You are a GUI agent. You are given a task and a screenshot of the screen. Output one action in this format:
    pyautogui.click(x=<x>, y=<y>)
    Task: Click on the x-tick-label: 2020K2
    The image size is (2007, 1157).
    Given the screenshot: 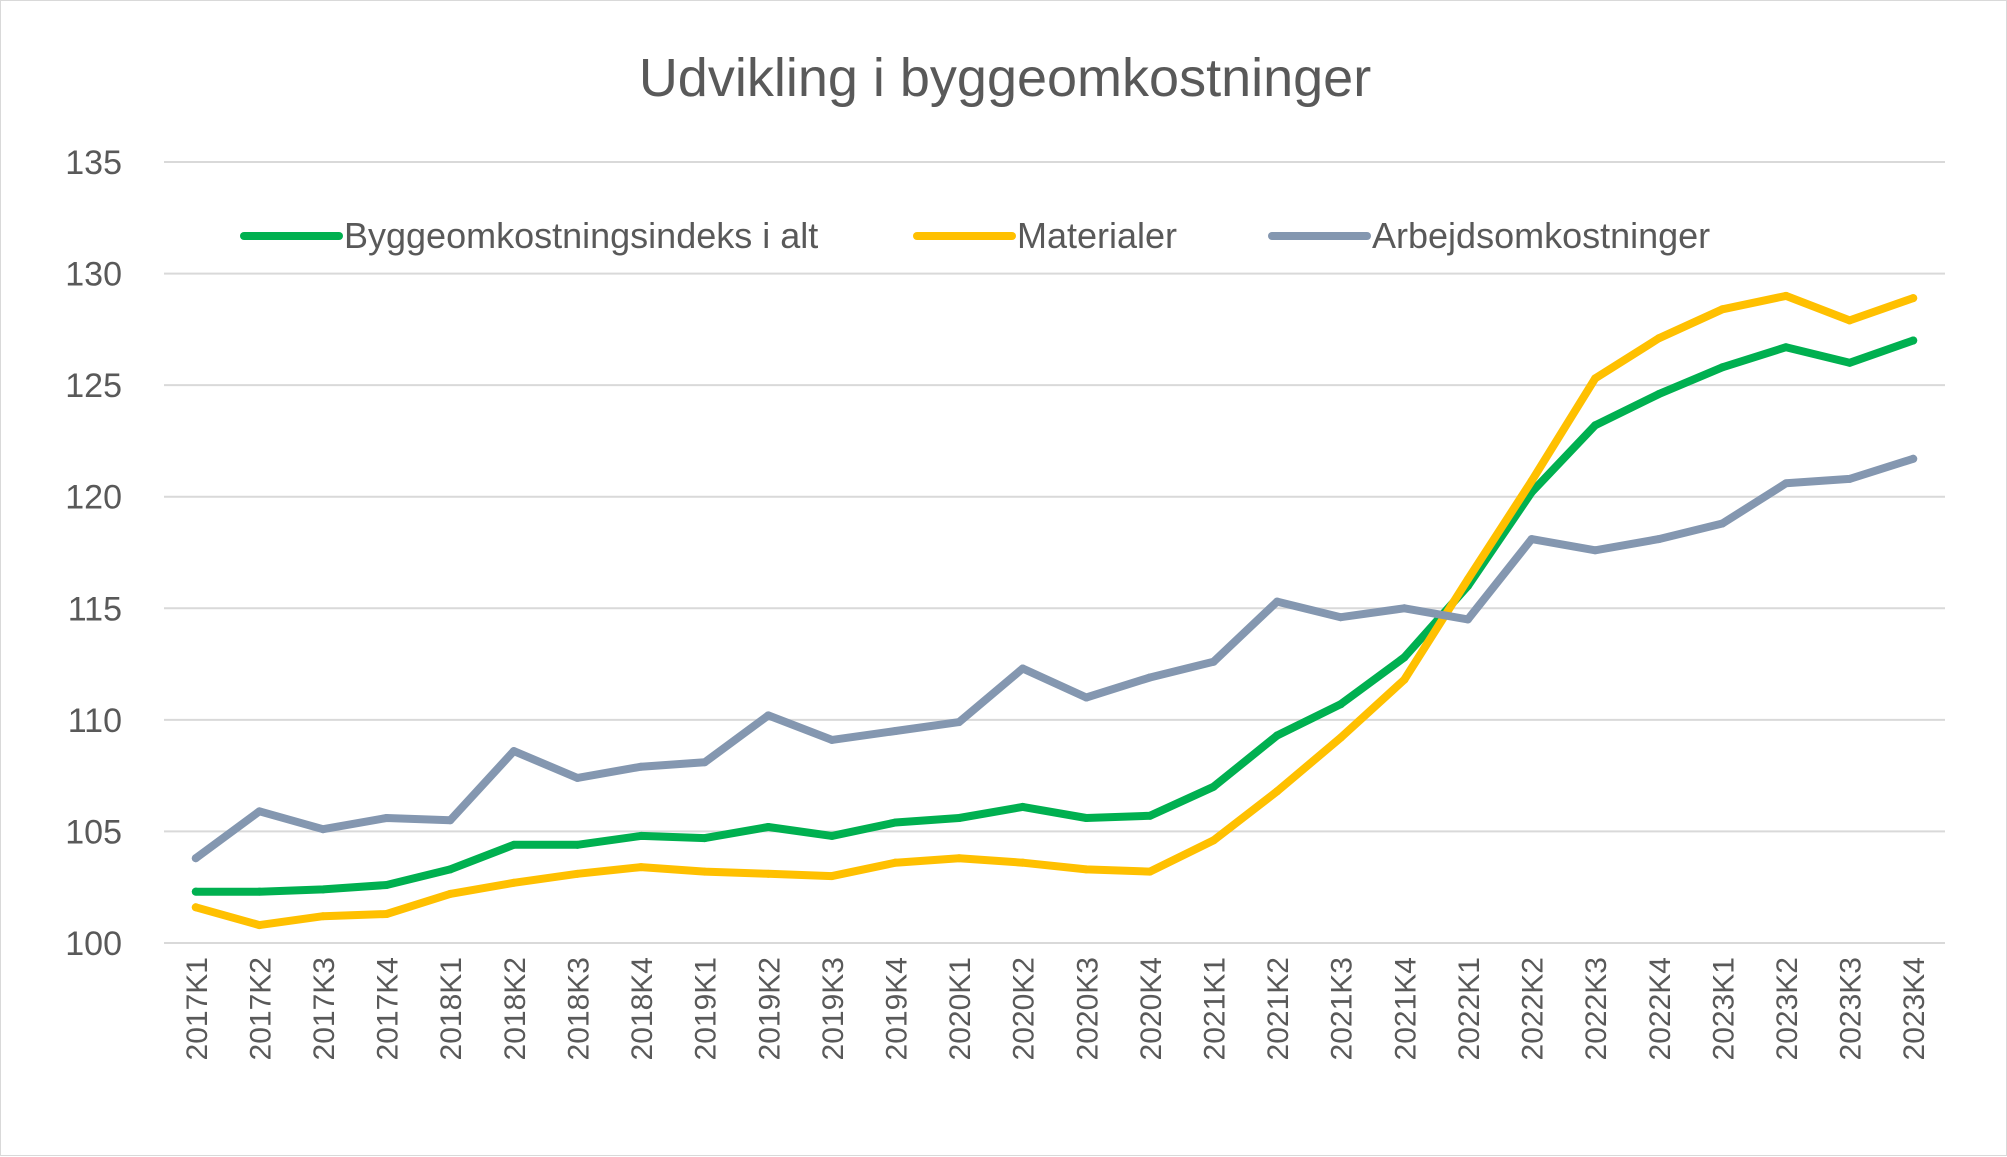 What is the action you would take?
    pyautogui.click(x=1024, y=1008)
    